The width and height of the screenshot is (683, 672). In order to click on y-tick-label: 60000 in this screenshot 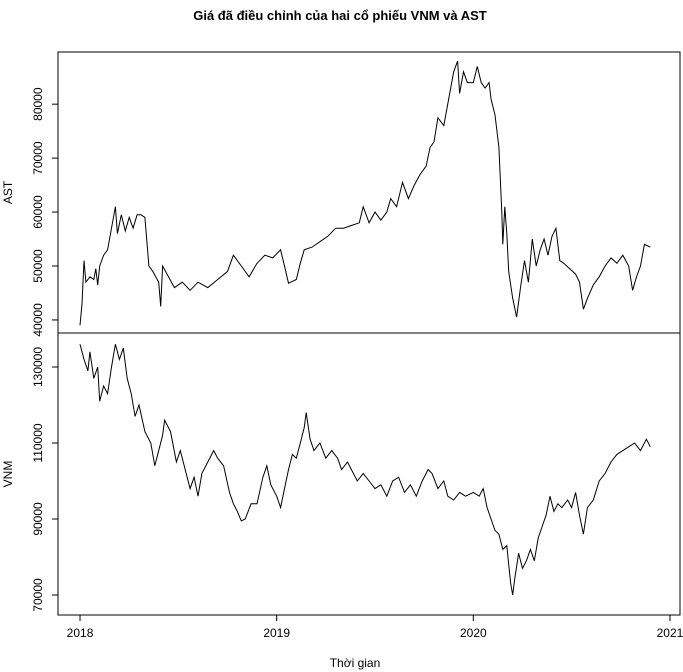, I will do `click(38, 212)`.